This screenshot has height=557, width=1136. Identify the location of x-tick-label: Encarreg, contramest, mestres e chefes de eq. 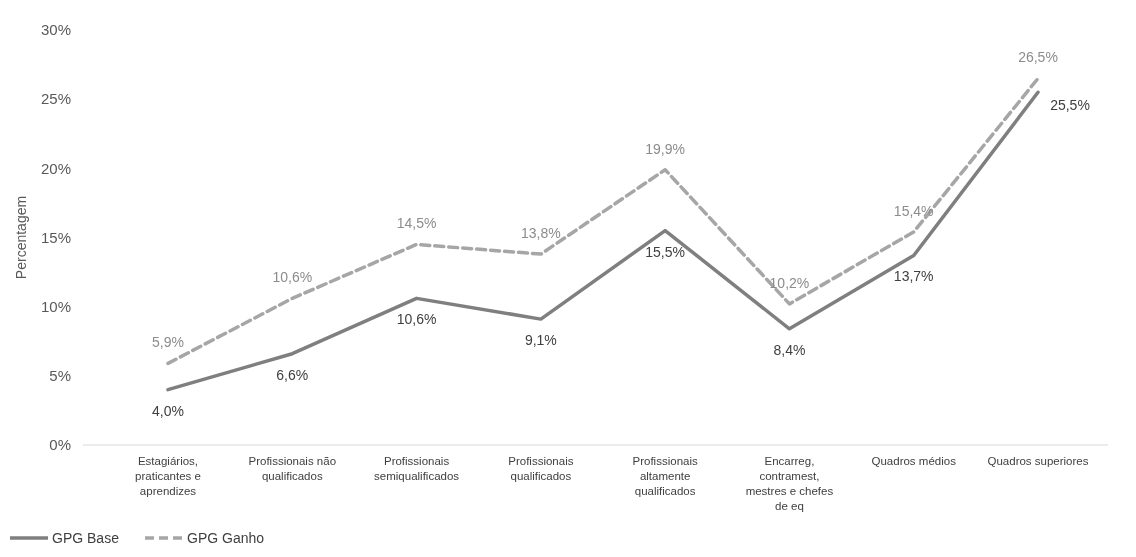
(789, 483).